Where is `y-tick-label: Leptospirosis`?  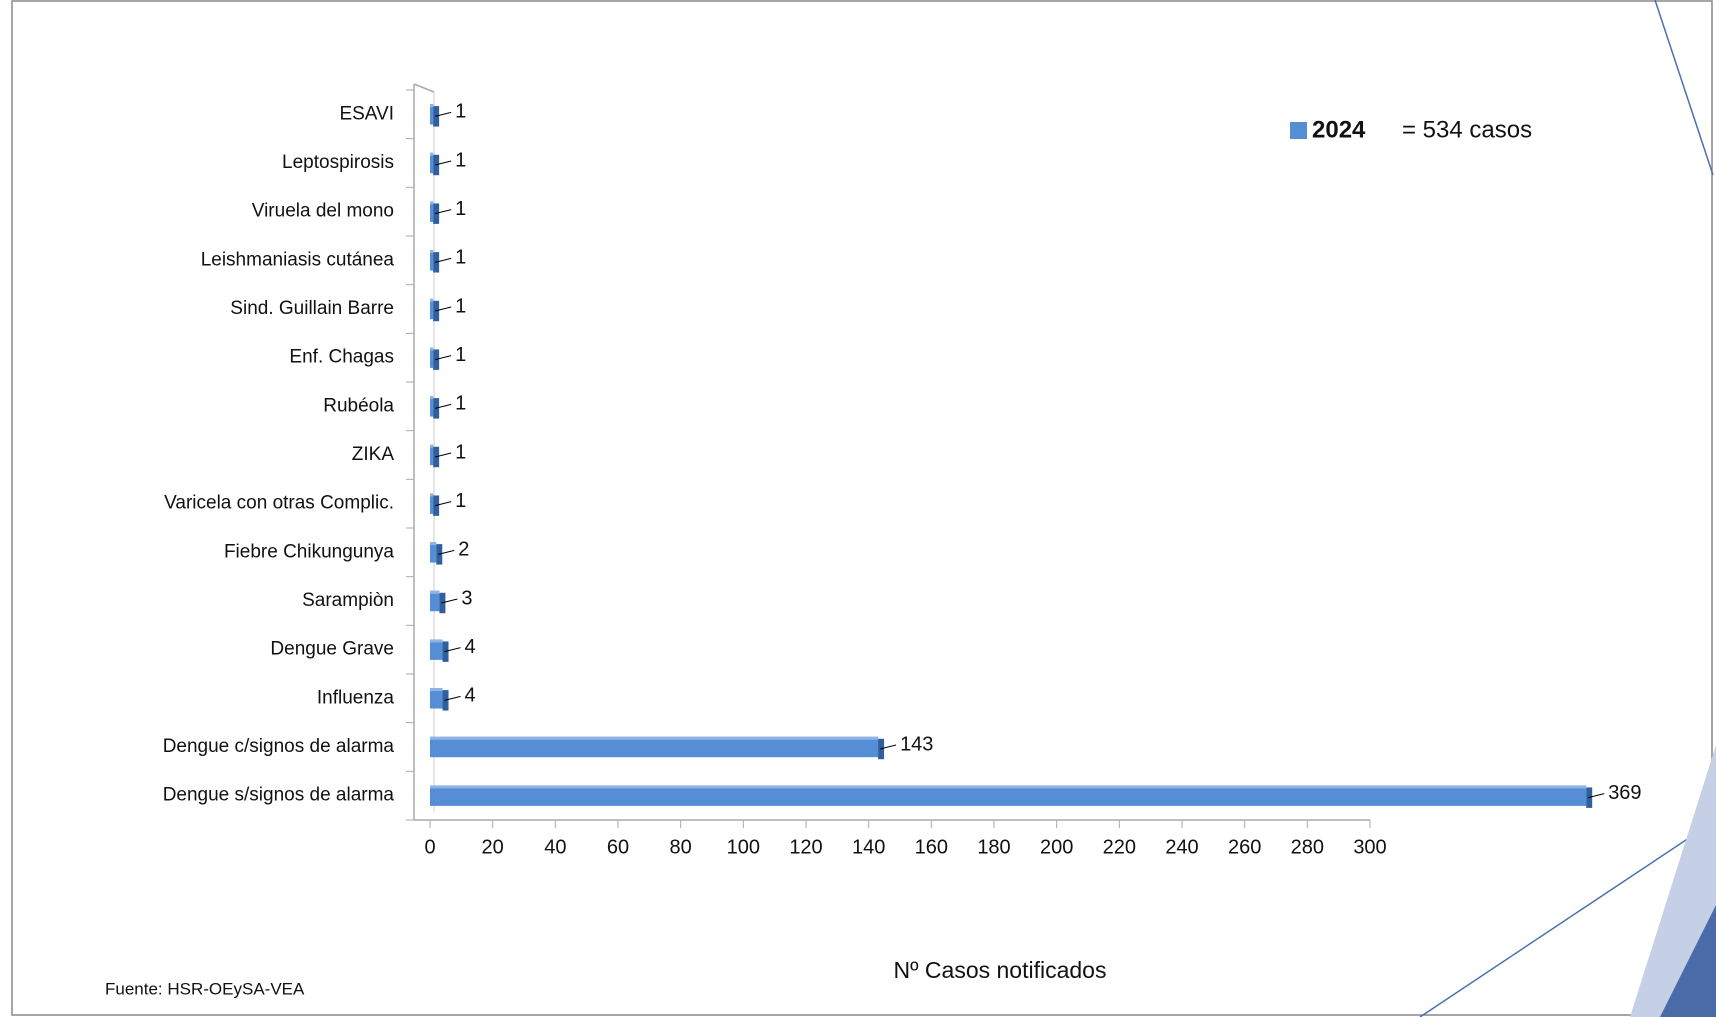 y-tick-label: Leptospirosis is located at coordinates (338, 162).